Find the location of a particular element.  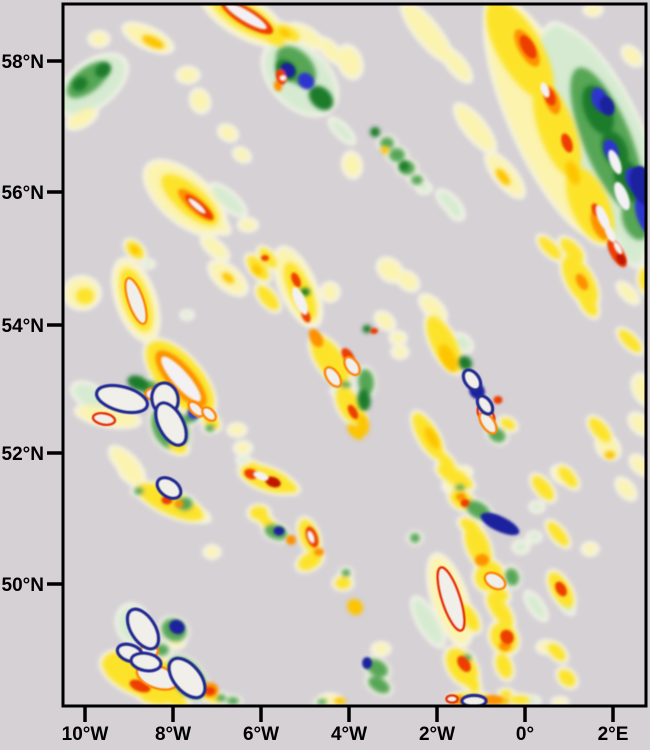

y-axis-tick-label: 58°N is located at coordinates (23, 62).